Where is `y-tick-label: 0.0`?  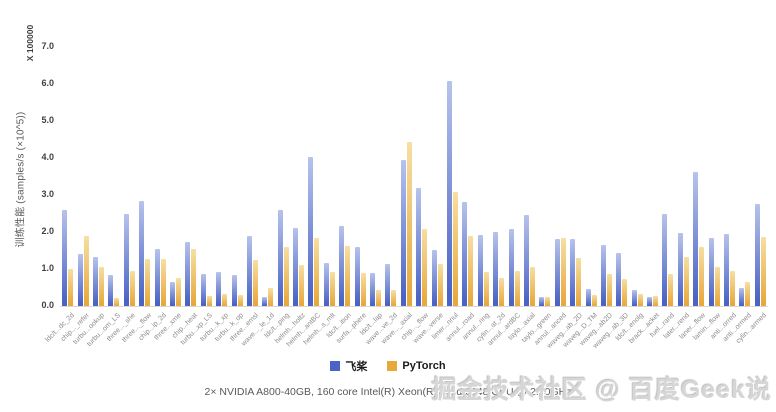
y-tick-label: 0.0 is located at coordinates (47, 305).